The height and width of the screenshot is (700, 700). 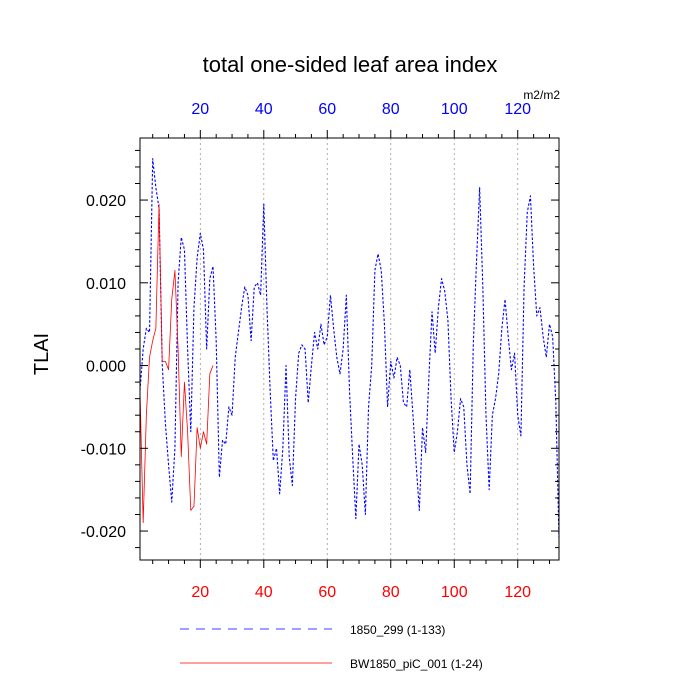 What do you see at coordinates (391, 592) in the screenshot?
I see `x-bottom-tick-label-3: 80` at bounding box center [391, 592].